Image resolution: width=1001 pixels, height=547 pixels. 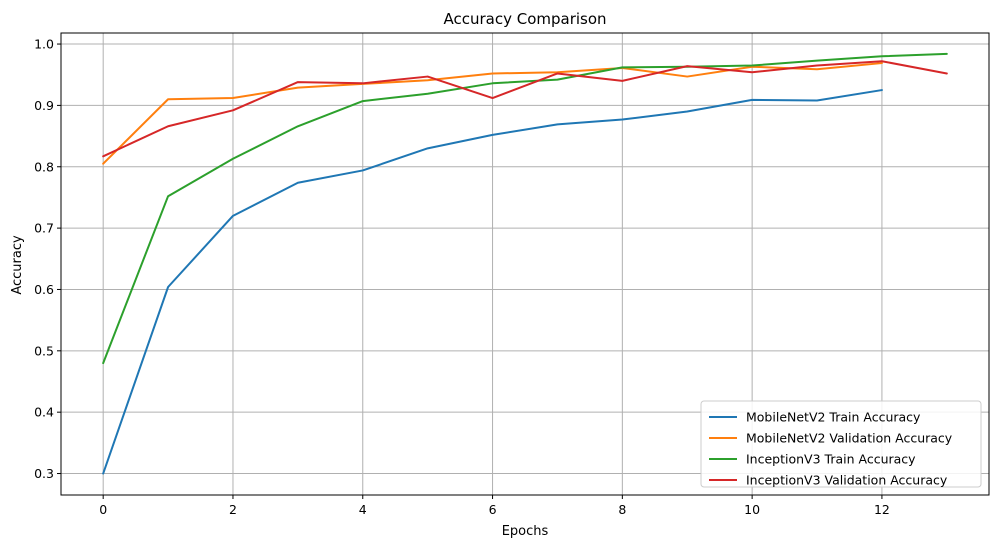 What do you see at coordinates (44, 289) in the screenshot?
I see `y-tick-label: 0.6` at bounding box center [44, 289].